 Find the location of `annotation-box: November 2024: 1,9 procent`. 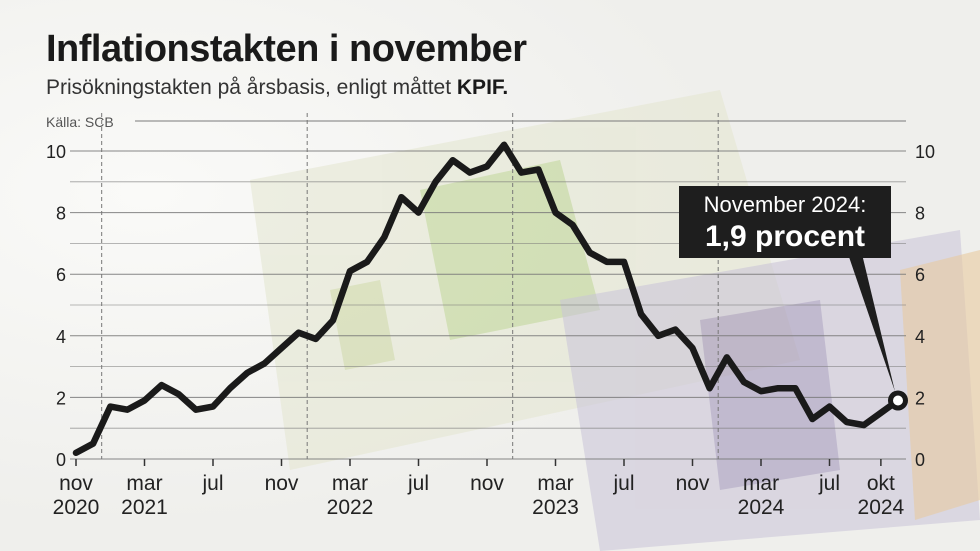

annotation-box: November 2024: 1,9 procent is located at coordinates (785, 222).